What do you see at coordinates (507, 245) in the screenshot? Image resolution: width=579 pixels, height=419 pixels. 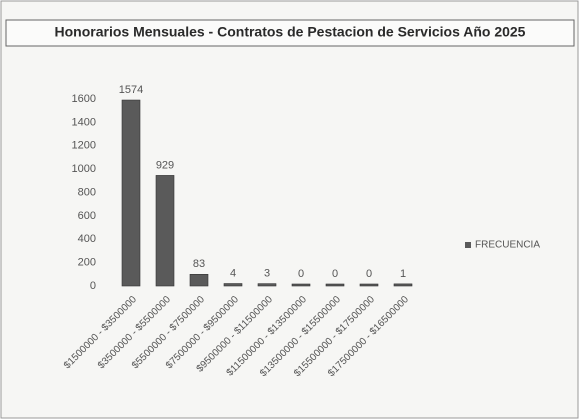 I see `legend-label: FRECUENCIA` at bounding box center [507, 245].